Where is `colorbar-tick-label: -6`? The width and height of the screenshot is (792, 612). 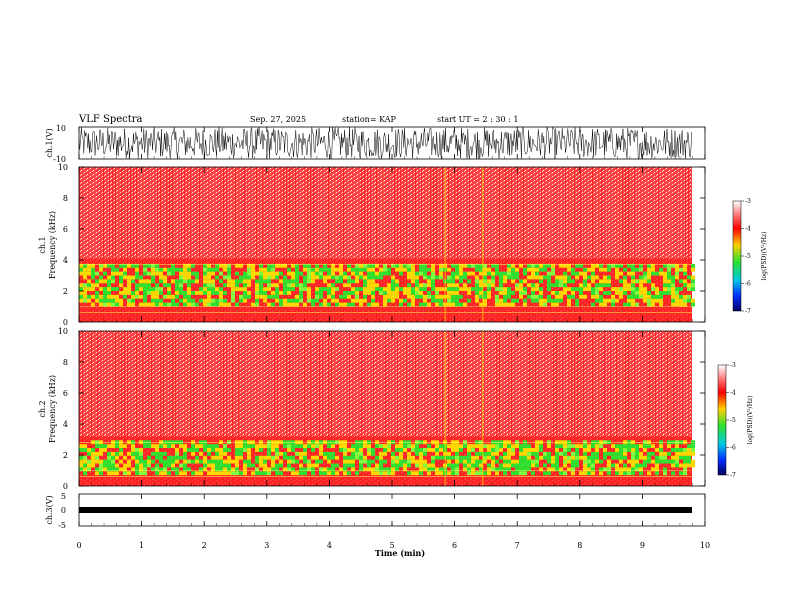 colorbar-tick-label: -6 is located at coordinates (733, 448).